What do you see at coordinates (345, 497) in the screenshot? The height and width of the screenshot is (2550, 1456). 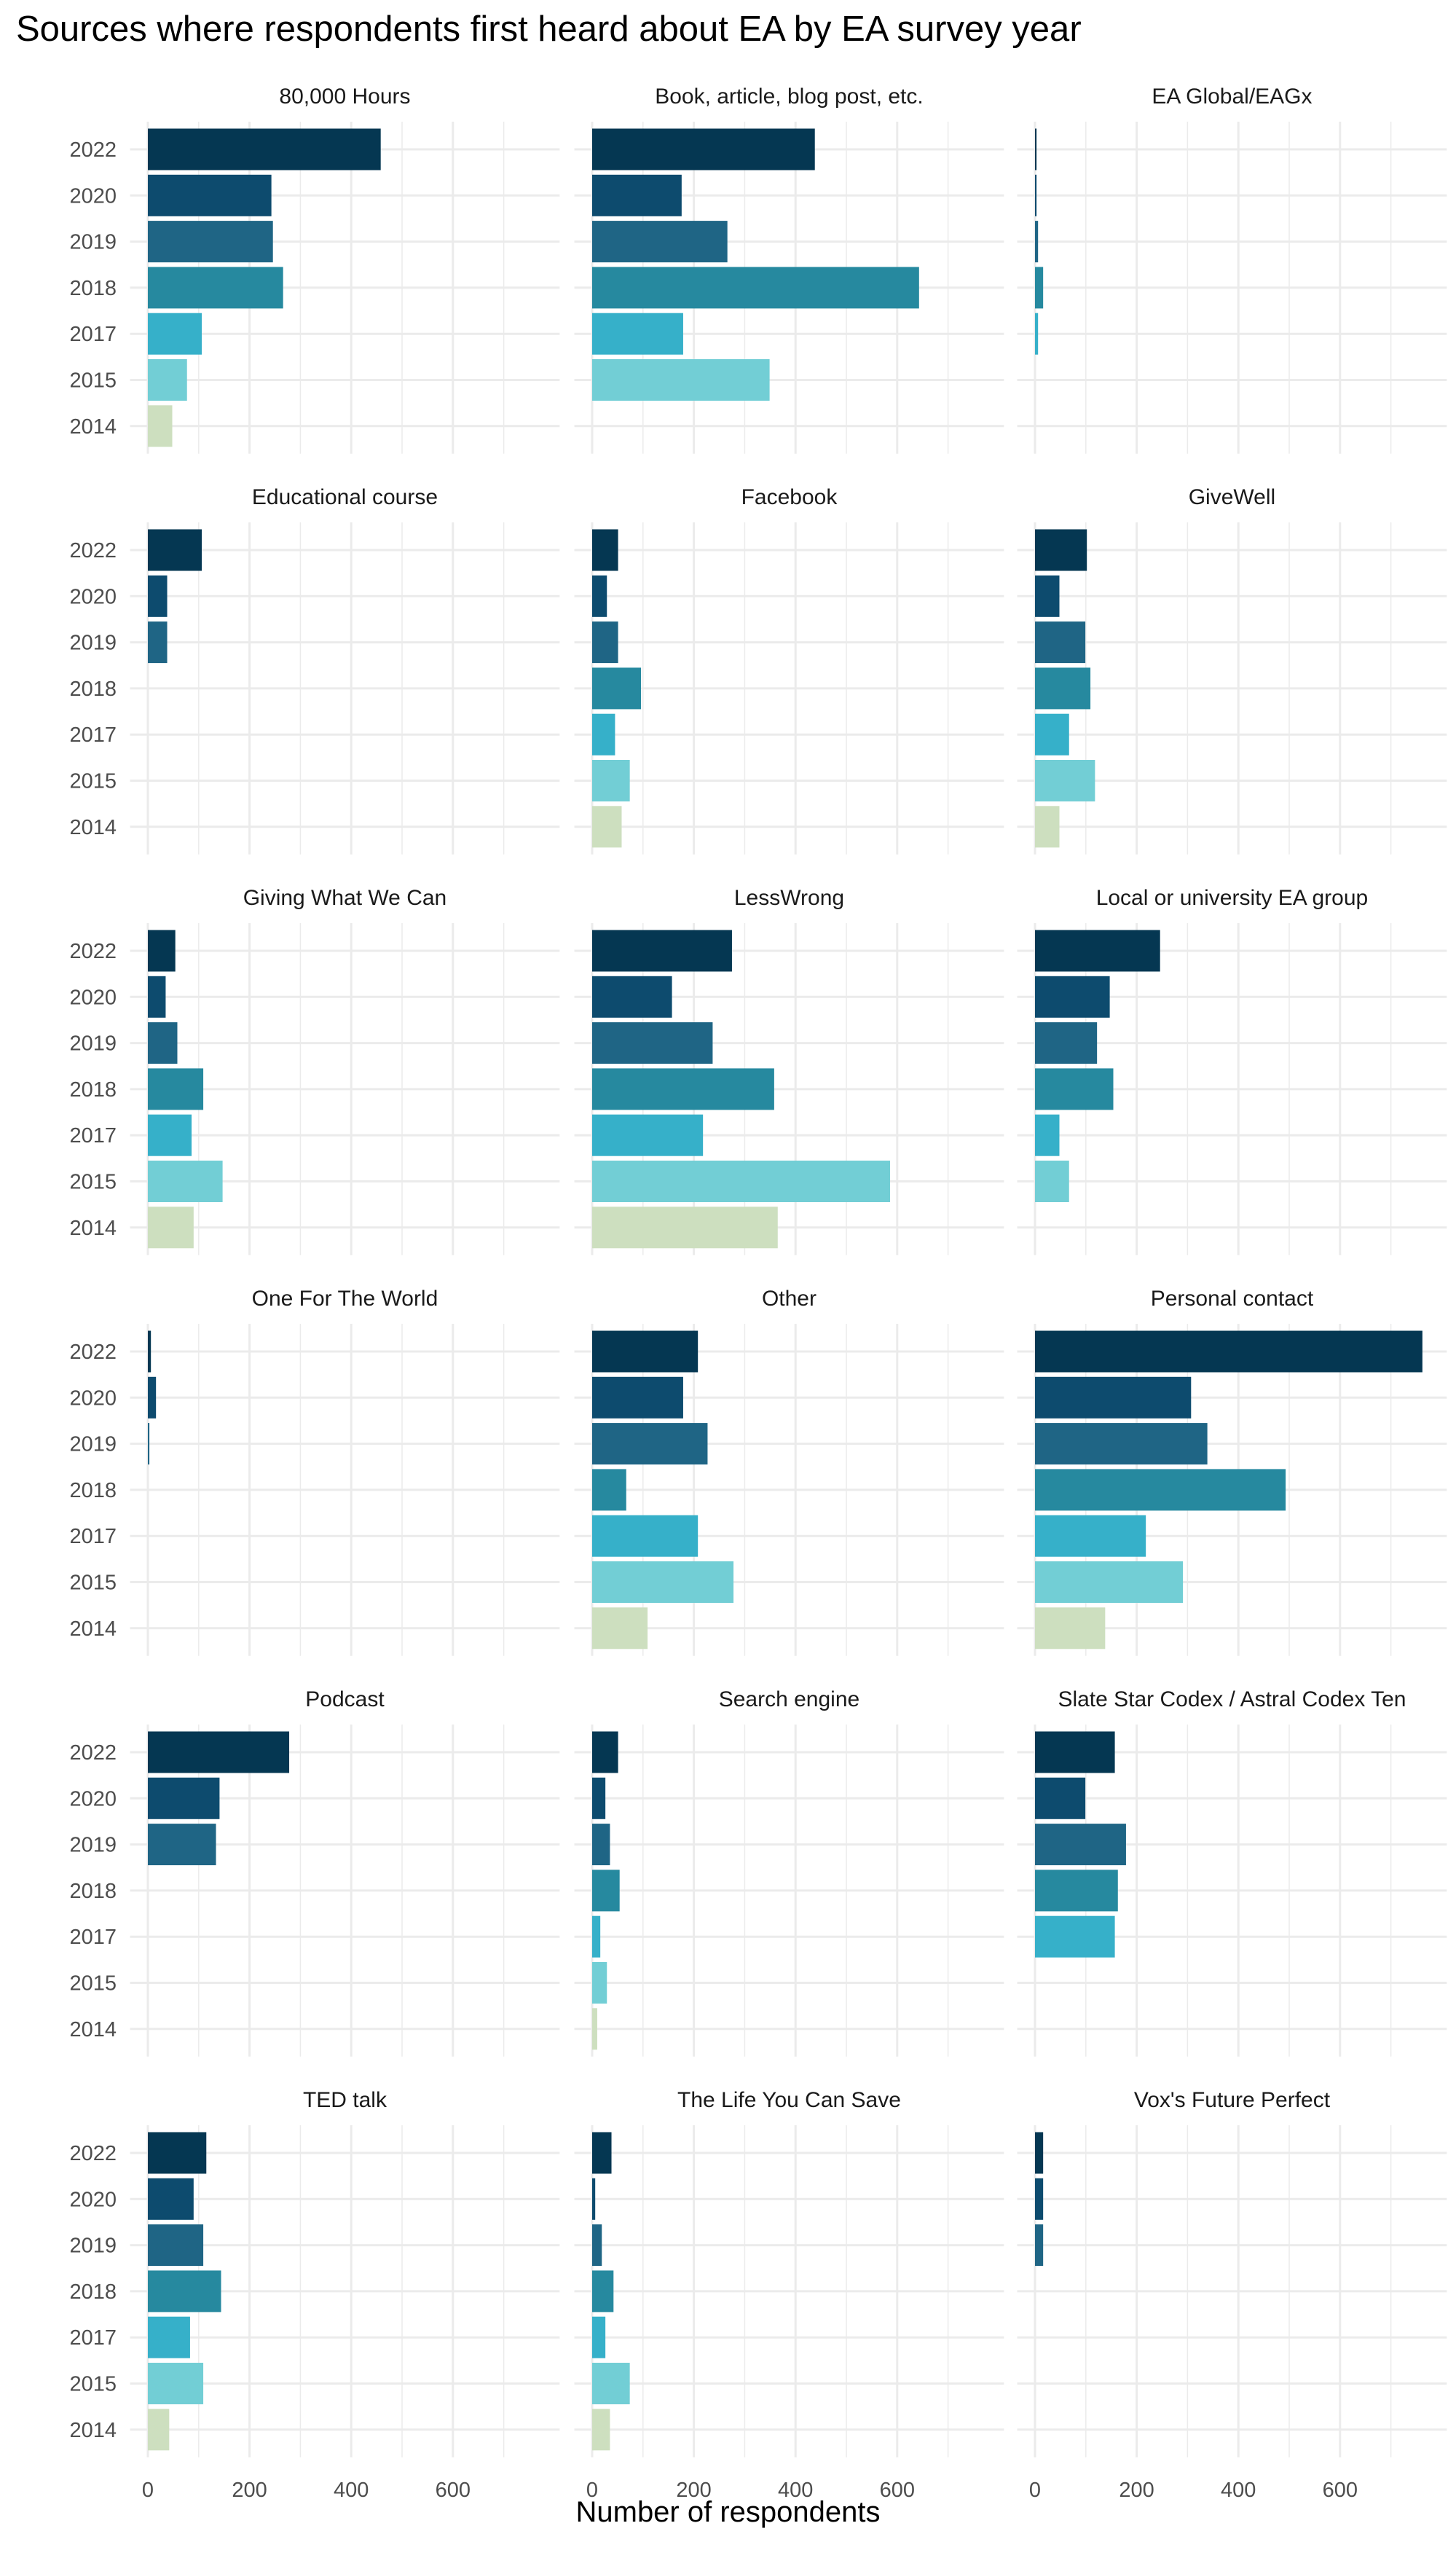 I see `facet-label: Educational course` at bounding box center [345, 497].